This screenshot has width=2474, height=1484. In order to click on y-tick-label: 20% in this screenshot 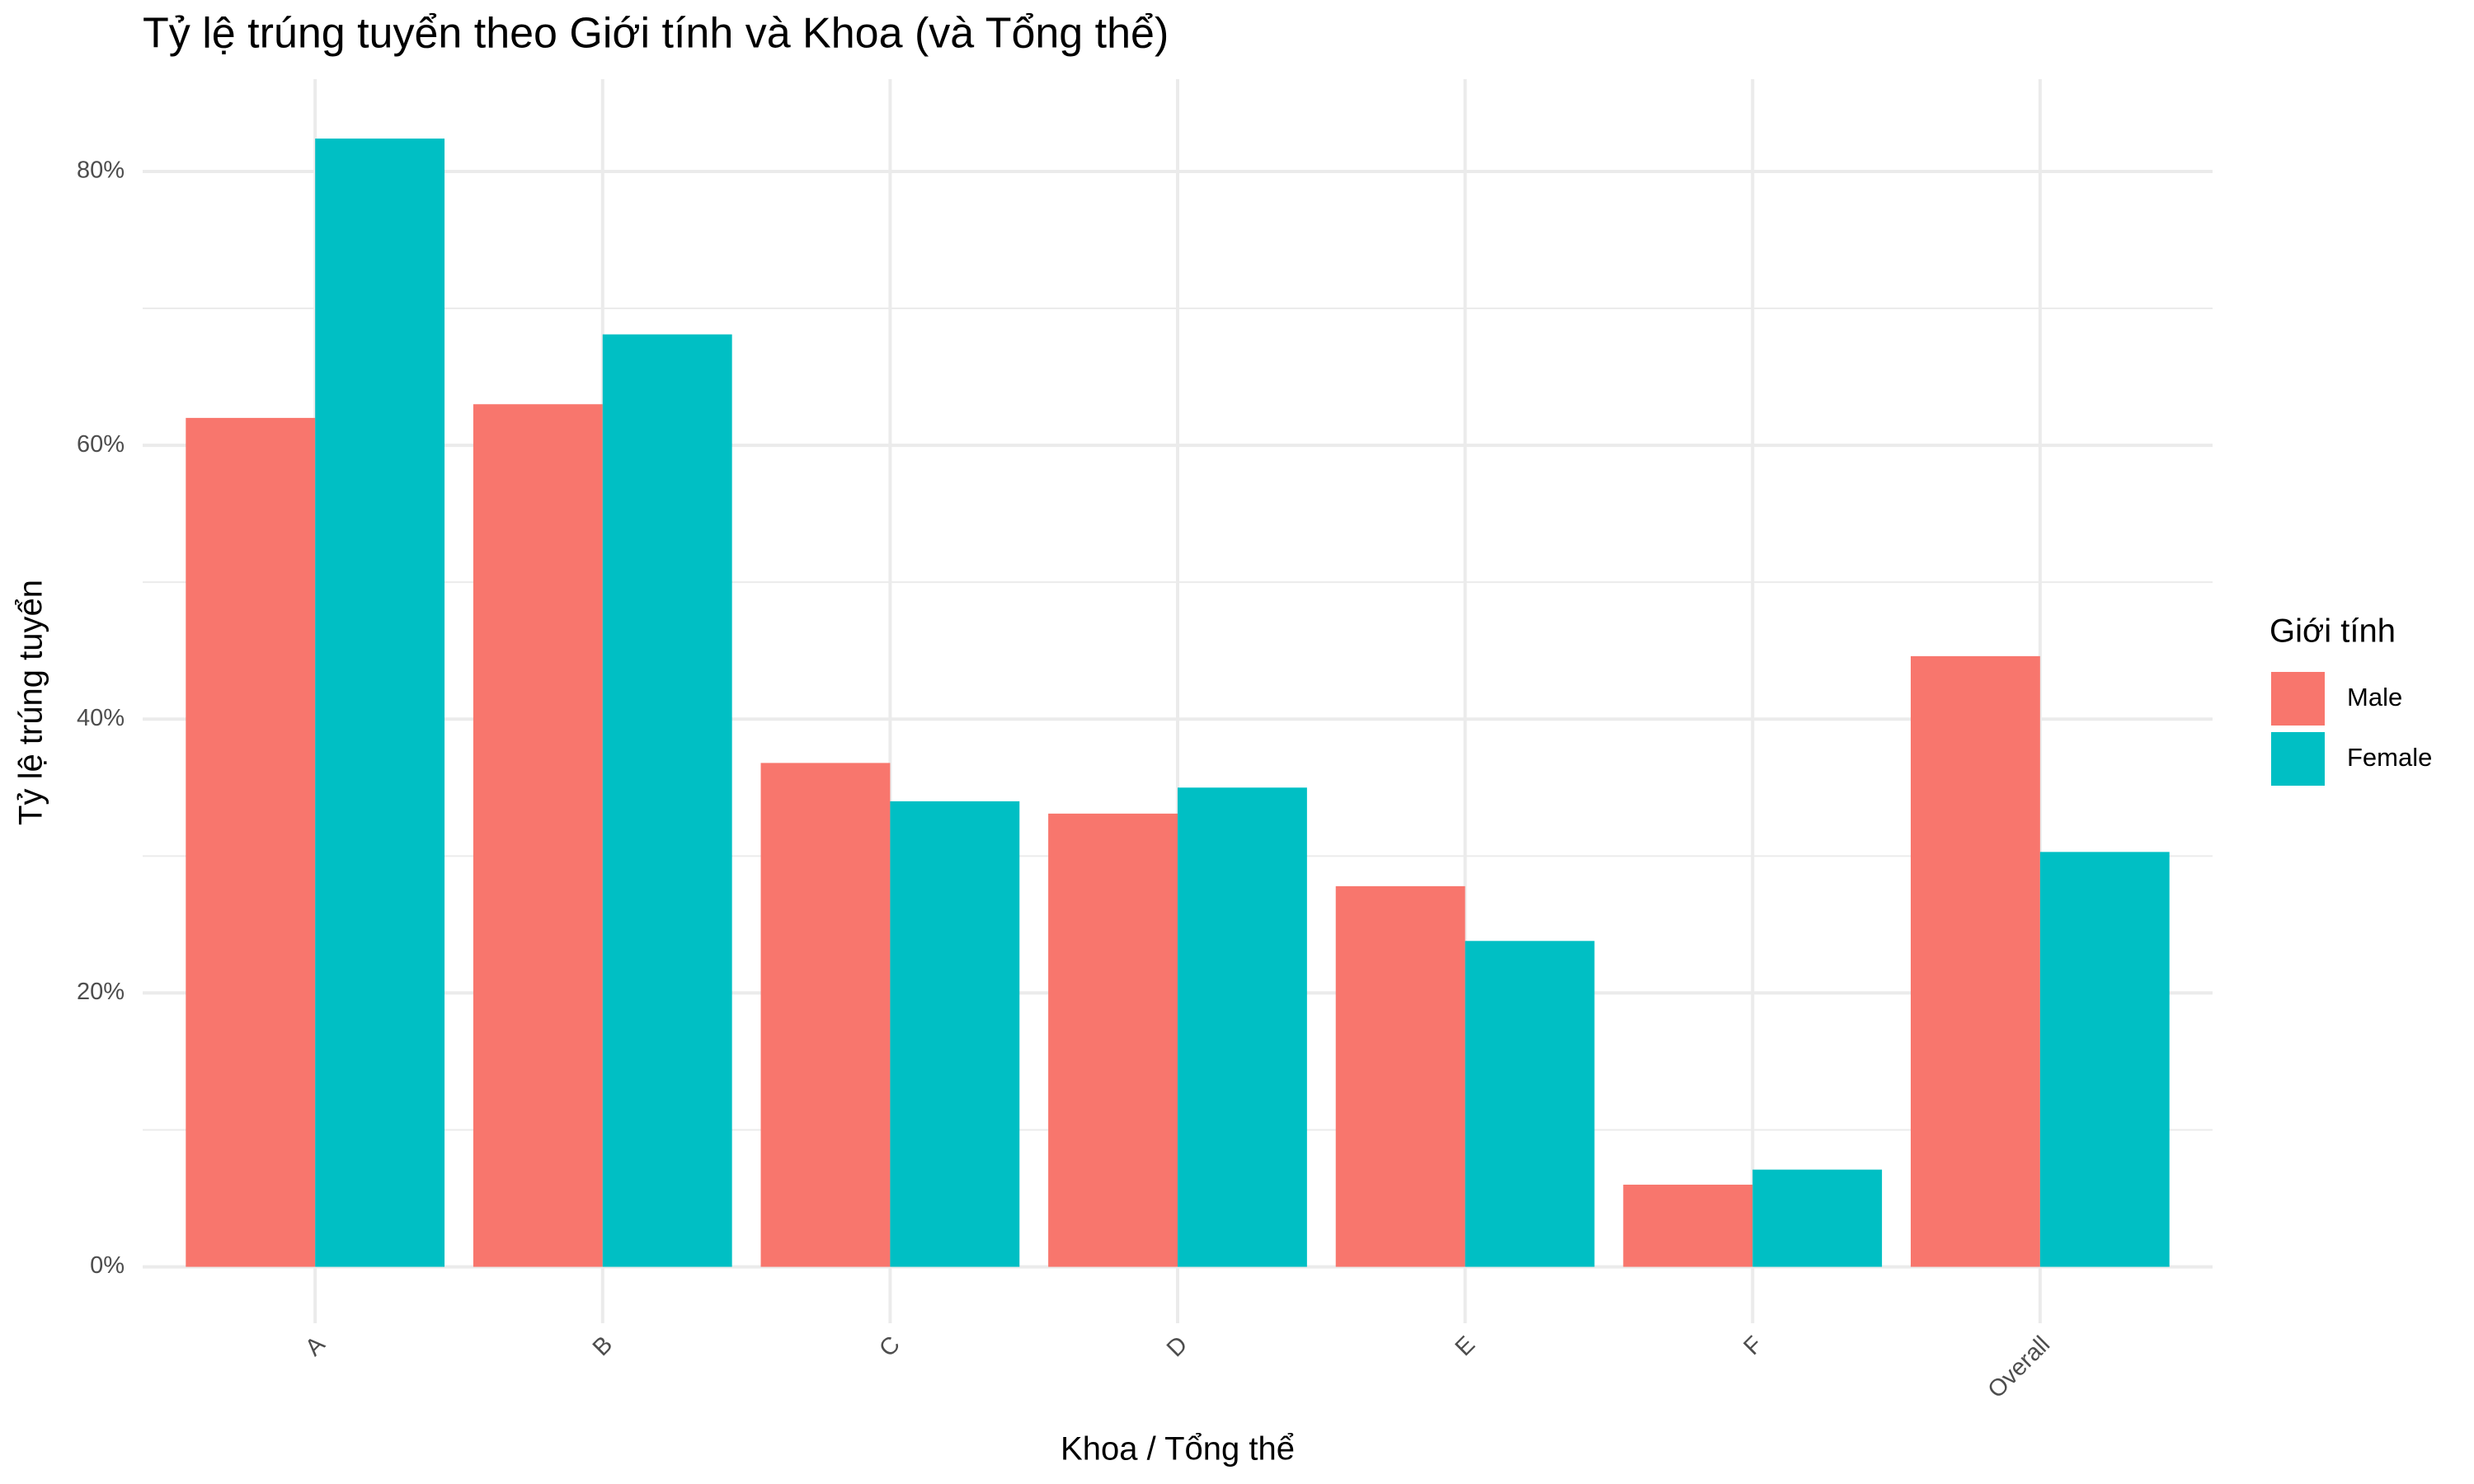, I will do `click(101, 992)`.